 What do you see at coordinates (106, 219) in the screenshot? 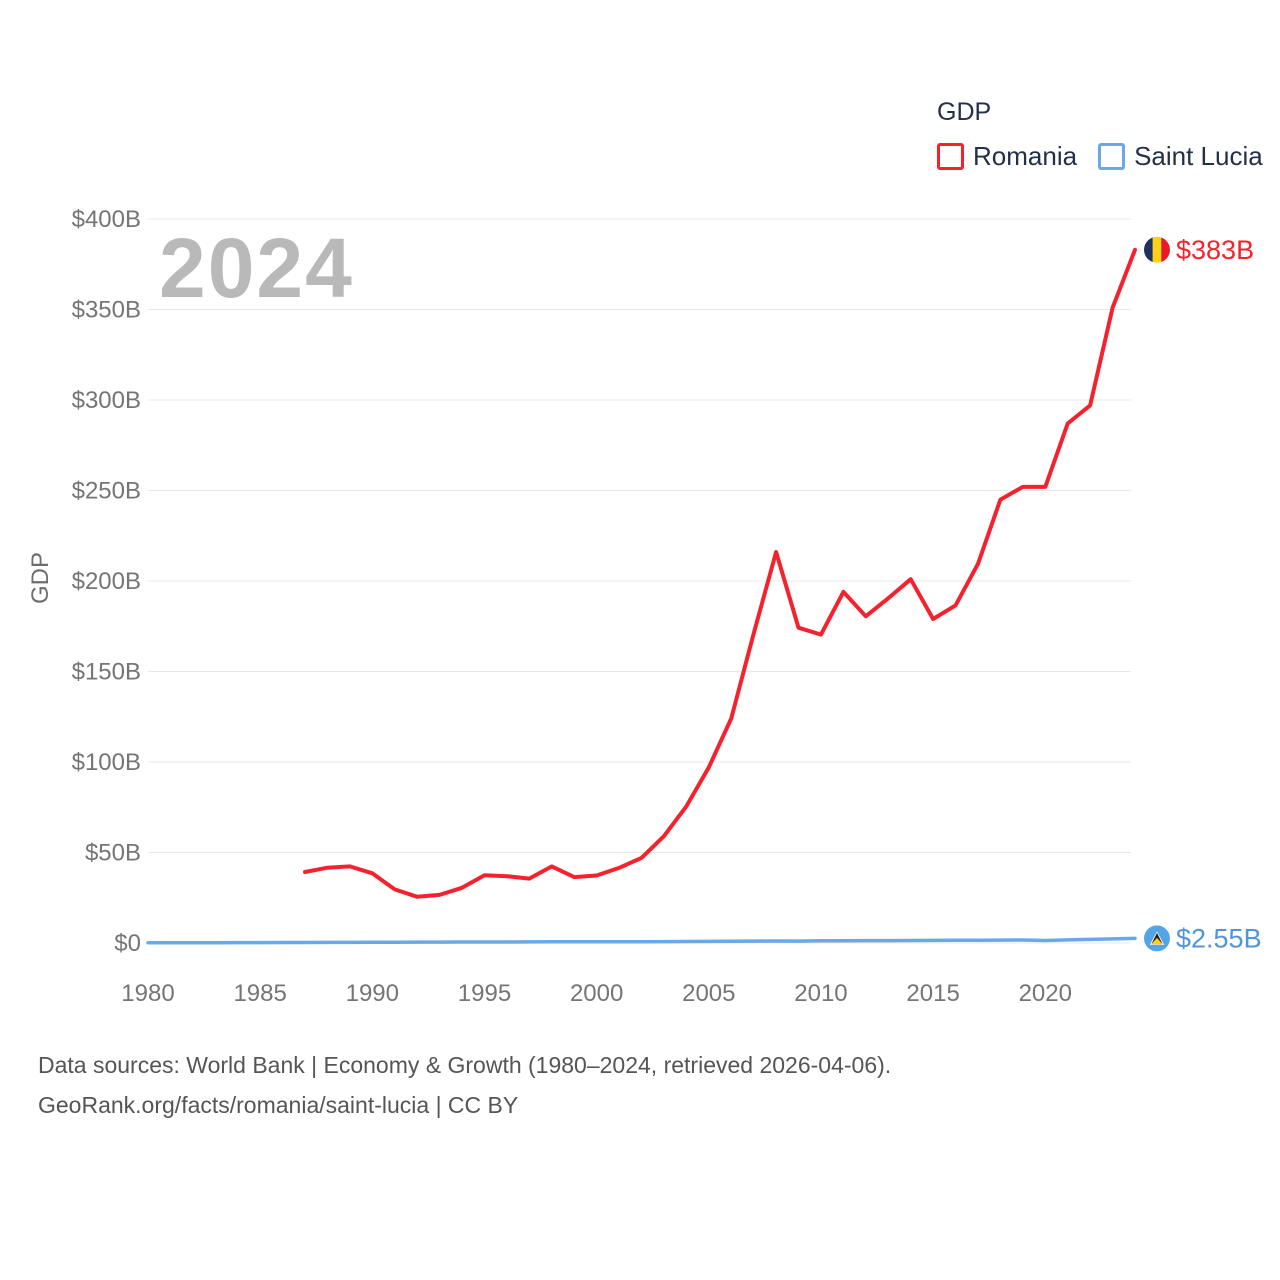
I see `y-tick-label: $400B` at bounding box center [106, 219].